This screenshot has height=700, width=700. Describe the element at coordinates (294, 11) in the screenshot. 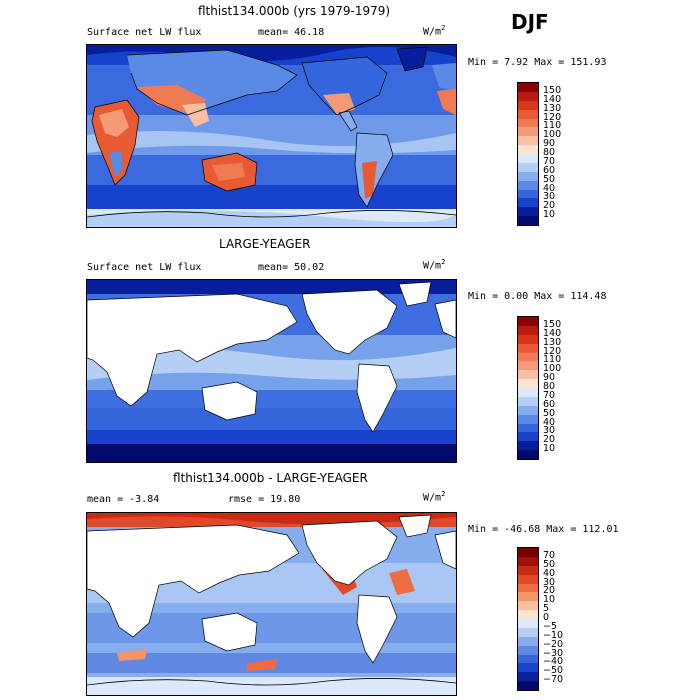

I see `panel1-title: flthist134.000b (yrs 1979-1979)` at that location.